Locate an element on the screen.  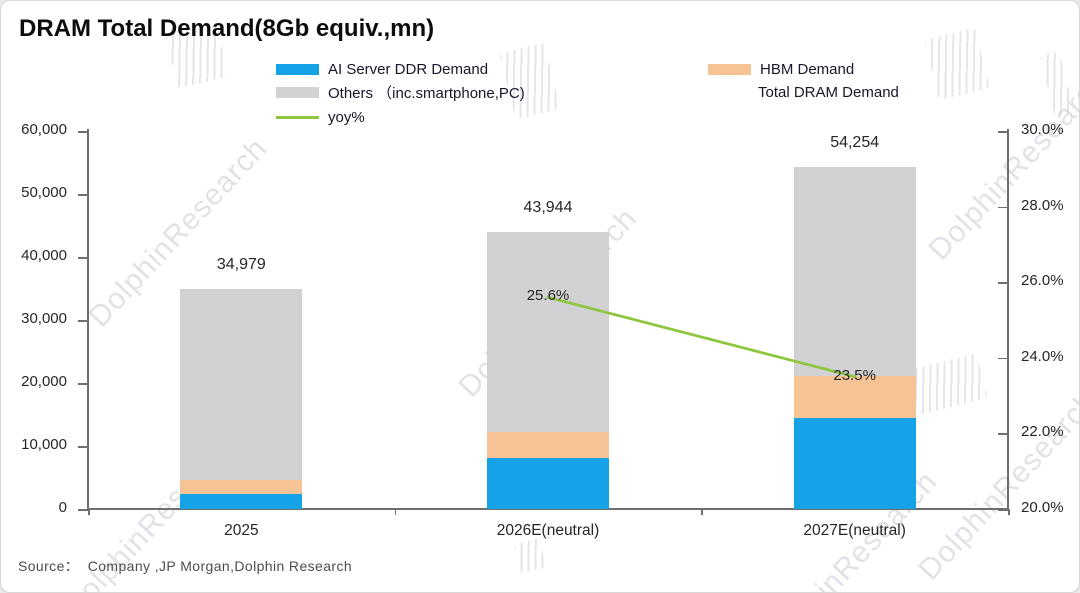
y-axis-tick-label: 30,000 is located at coordinates (44, 318).